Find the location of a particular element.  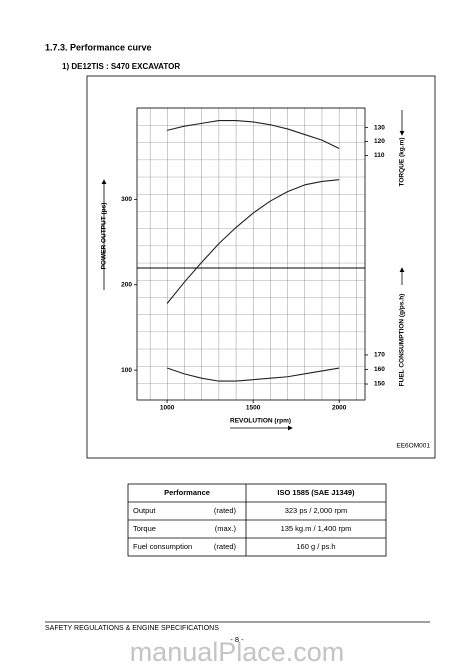

y-tick-label: 170 is located at coordinates (379, 355).